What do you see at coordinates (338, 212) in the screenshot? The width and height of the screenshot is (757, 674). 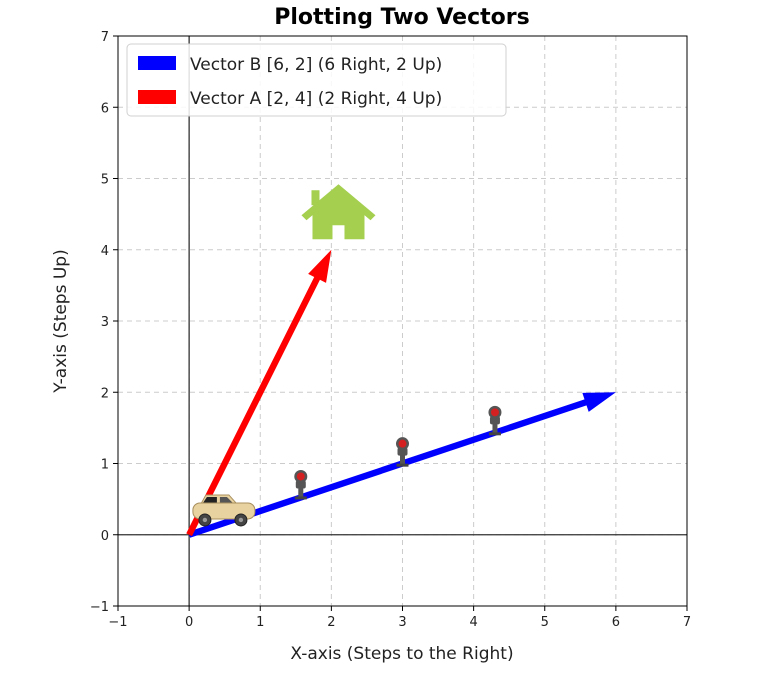 I see `house-icon` at bounding box center [338, 212].